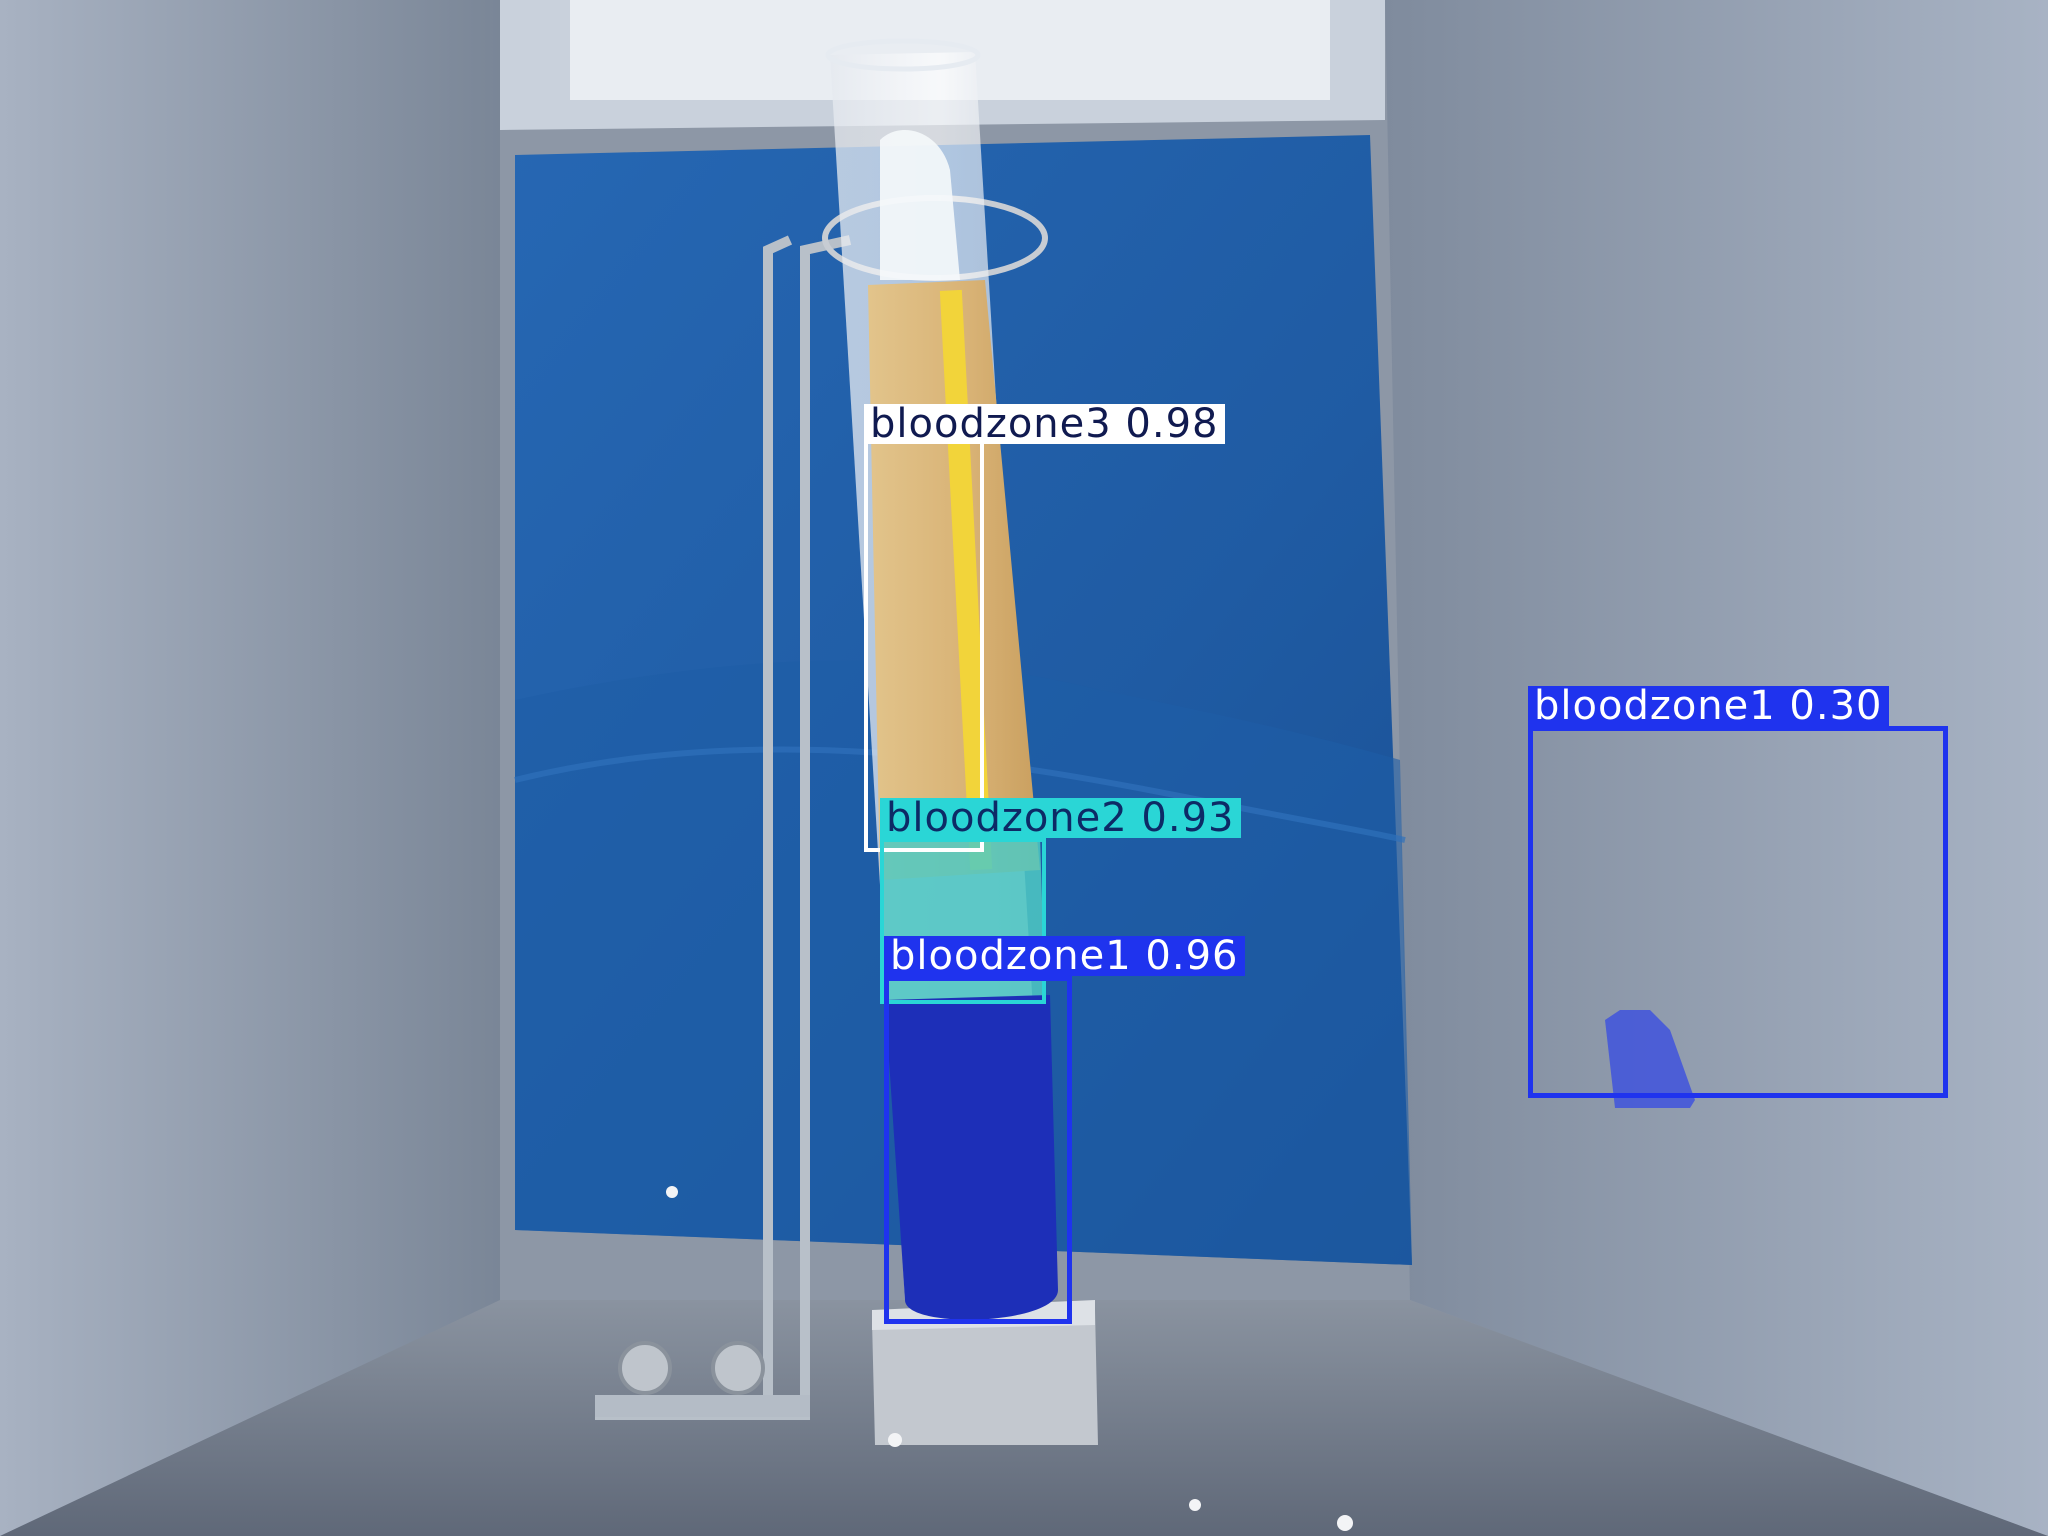  What do you see at coordinates (1044, 424) in the screenshot?
I see `detection-label-bloodzone3: bloodzone3 0.98` at bounding box center [1044, 424].